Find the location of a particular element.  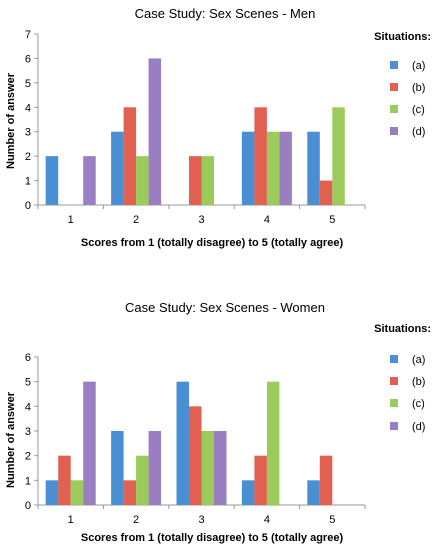

chart-title: Case Study: Sex Scenes - Women is located at coordinates (225, 307).